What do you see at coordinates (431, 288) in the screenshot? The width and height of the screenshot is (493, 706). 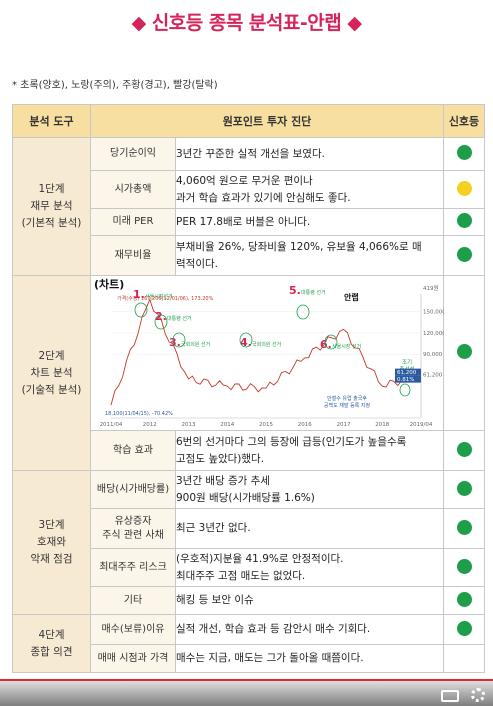 I see `y-tick-label: 419원` at bounding box center [431, 288].